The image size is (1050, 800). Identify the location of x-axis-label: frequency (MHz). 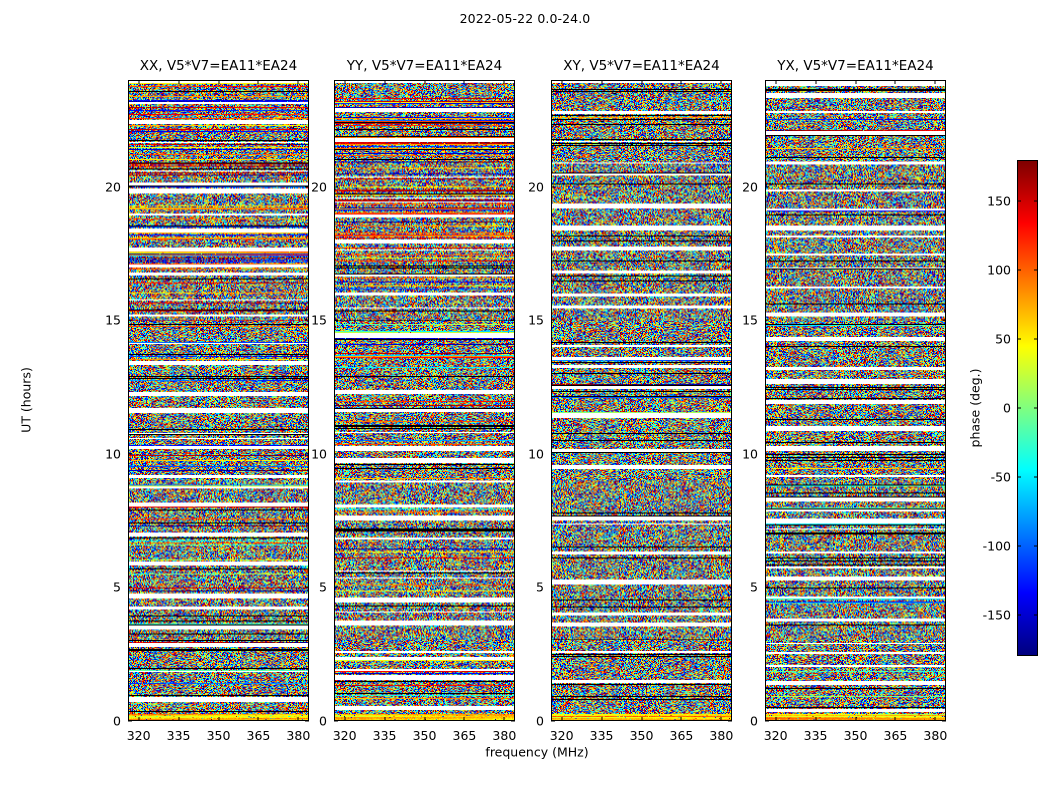
(537, 752).